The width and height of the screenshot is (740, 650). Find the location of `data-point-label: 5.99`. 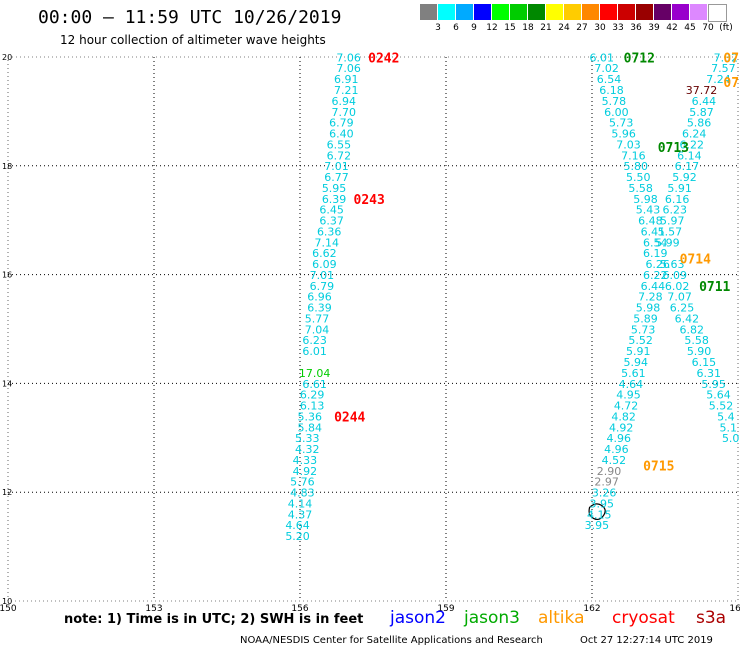

data-point-label: 5.99 is located at coordinates (667, 242).